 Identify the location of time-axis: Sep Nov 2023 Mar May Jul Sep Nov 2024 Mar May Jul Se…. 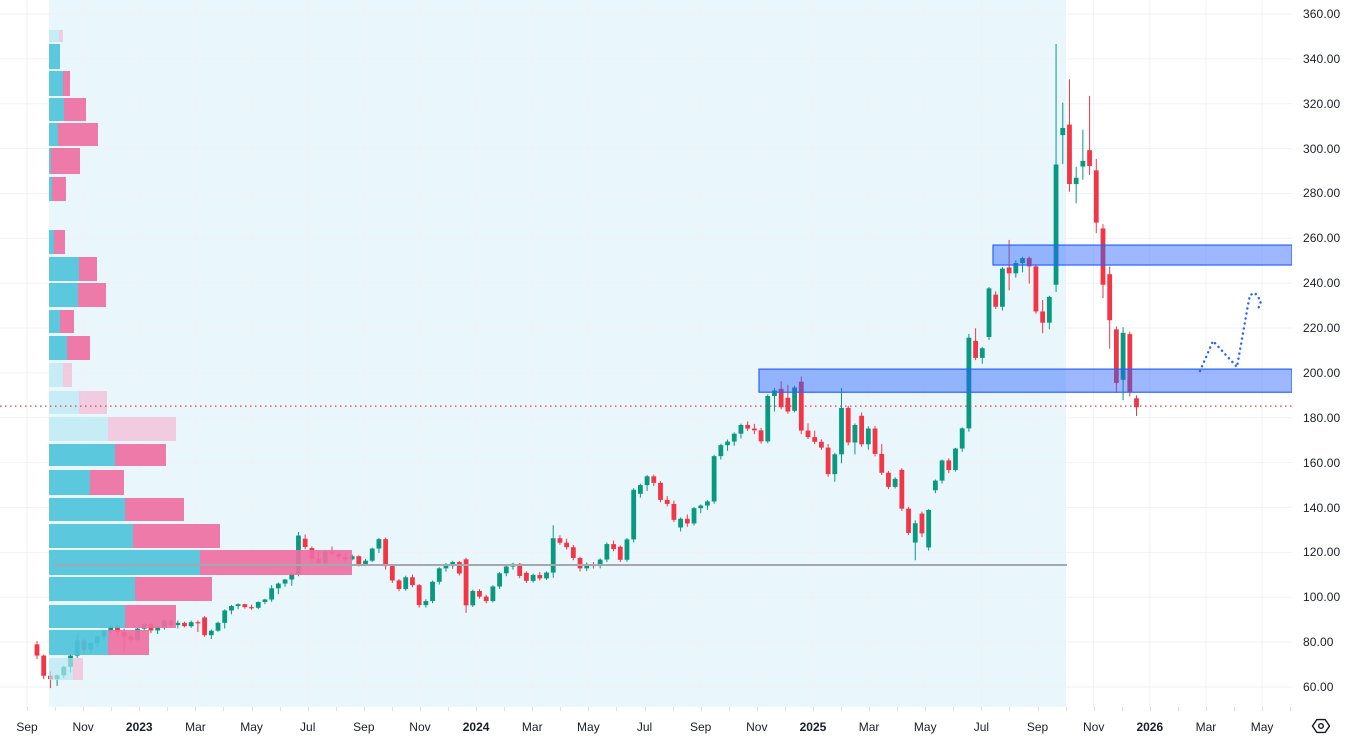
(646, 726).